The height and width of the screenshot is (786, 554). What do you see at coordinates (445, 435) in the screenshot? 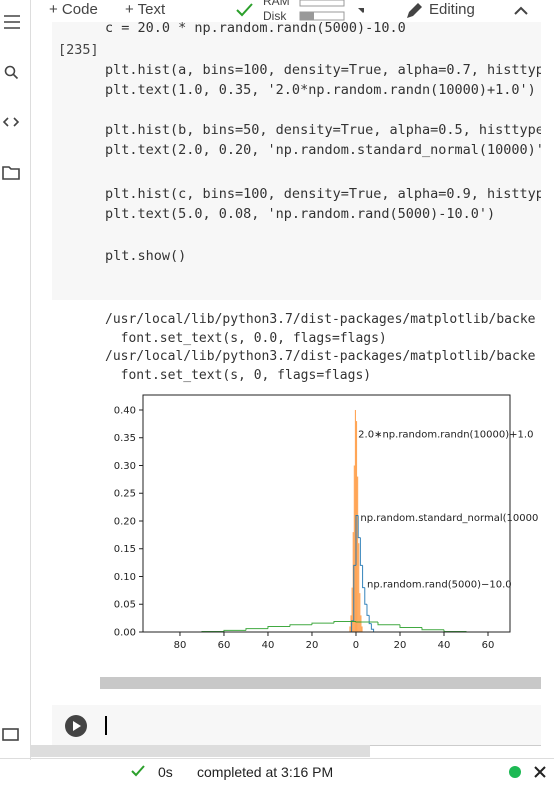
I see `annotation: 2.0∗np.random.randn(10000)+1.0` at bounding box center [445, 435].